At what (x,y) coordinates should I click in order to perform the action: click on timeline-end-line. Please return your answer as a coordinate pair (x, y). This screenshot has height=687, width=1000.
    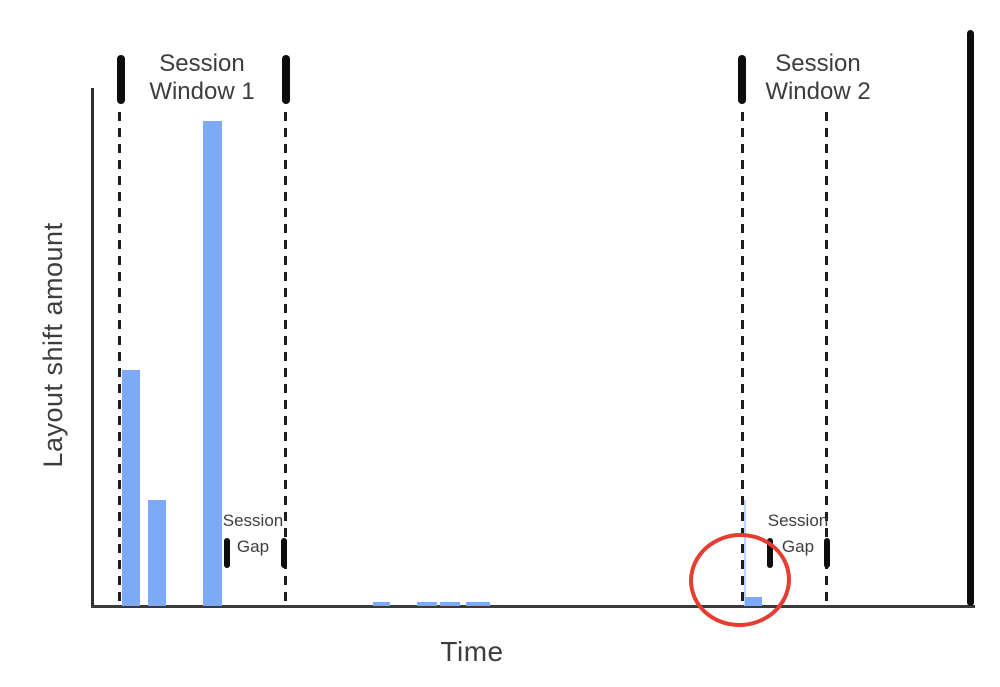
    Looking at the image, I should click on (970, 318).